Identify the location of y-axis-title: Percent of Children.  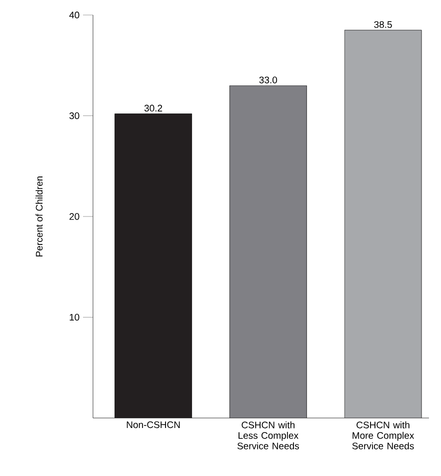
(39, 216).